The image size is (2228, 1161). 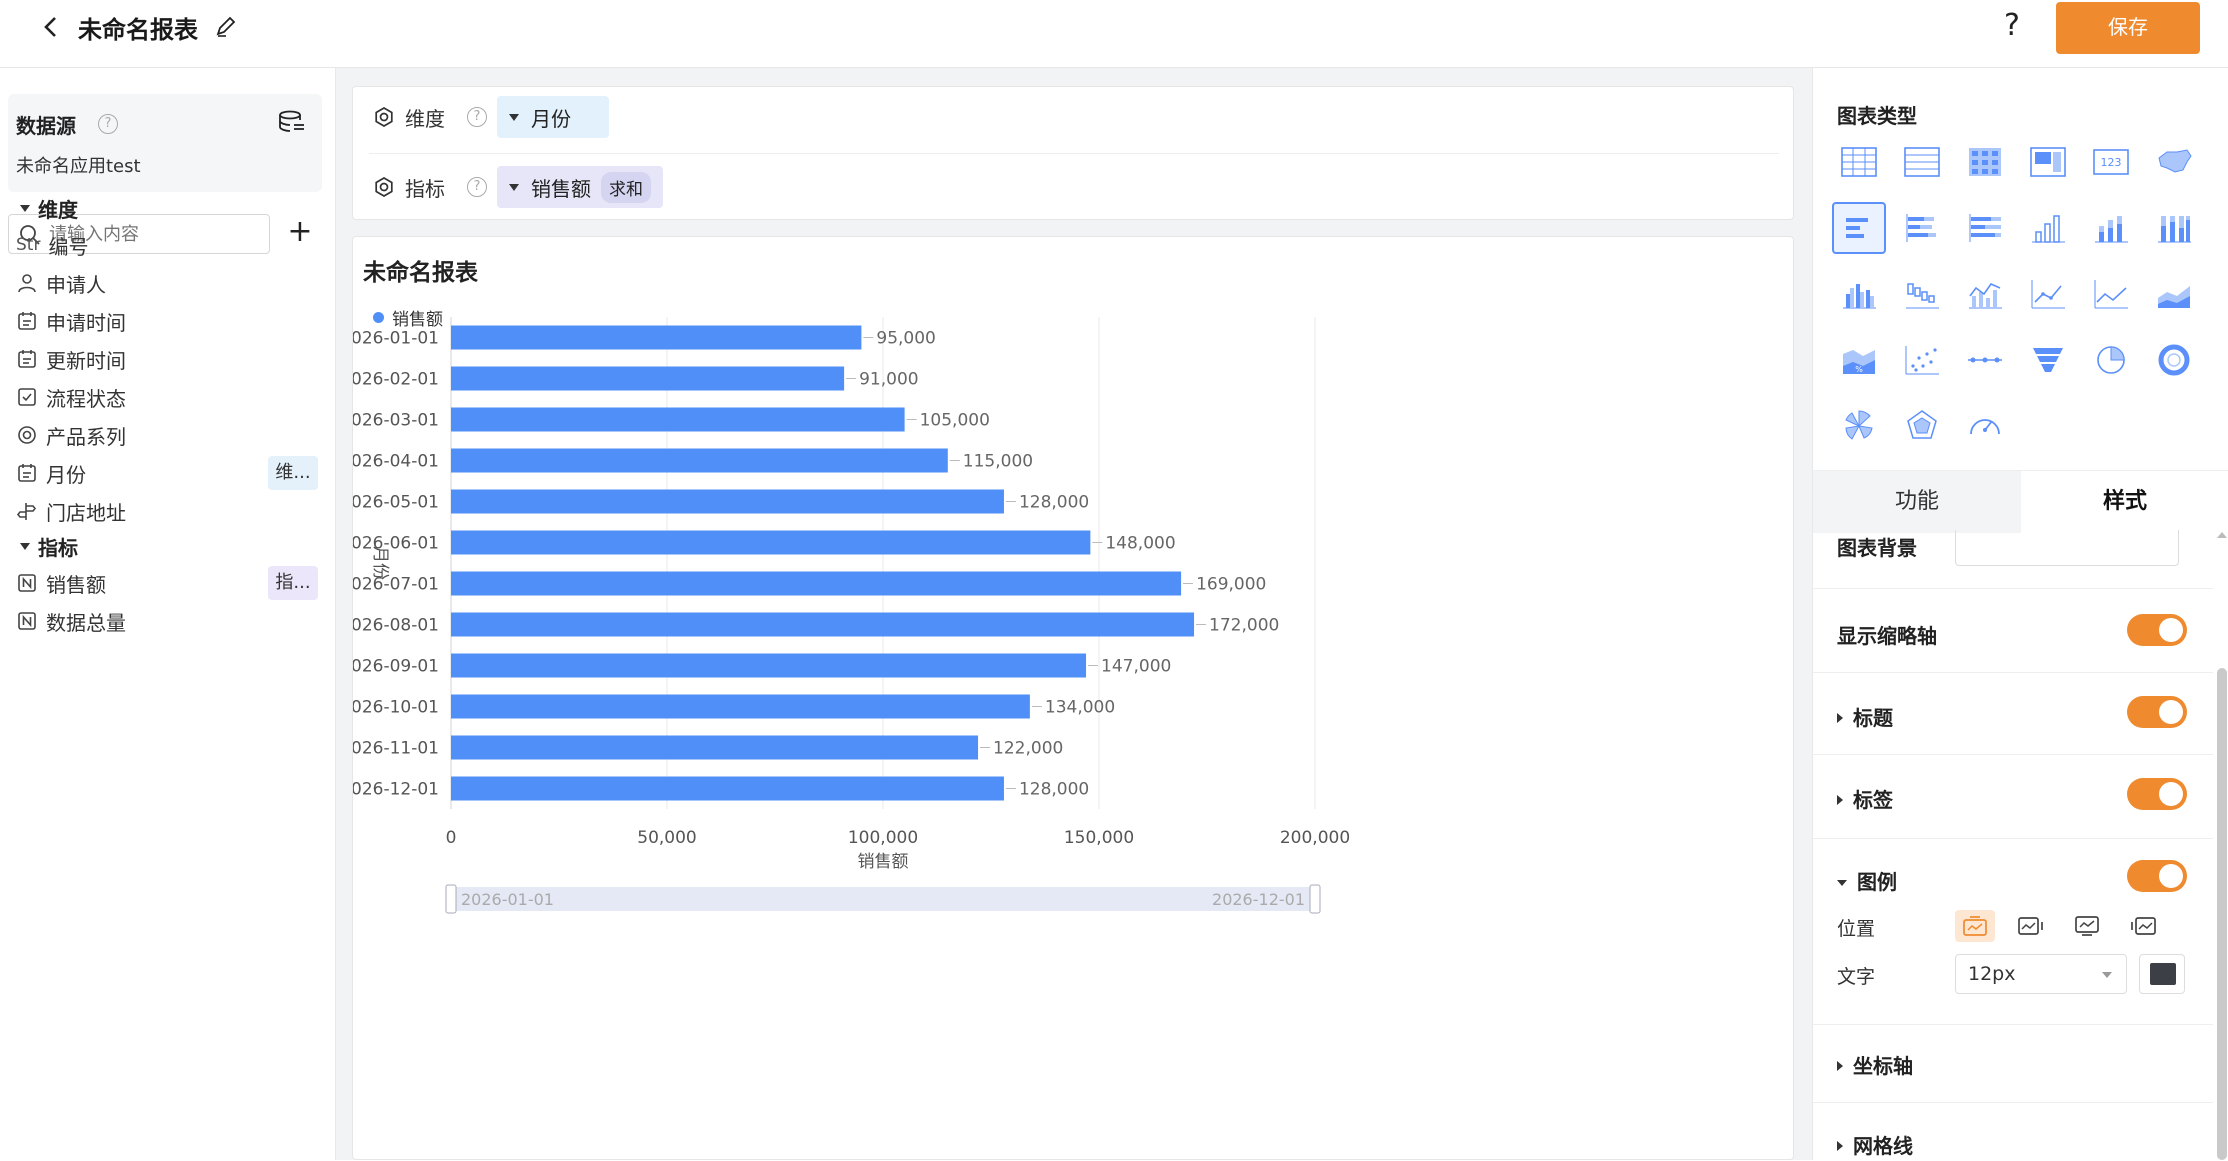 I want to click on metric-config-row: 指标 ? 销售额 求和, so click(x=518, y=187).